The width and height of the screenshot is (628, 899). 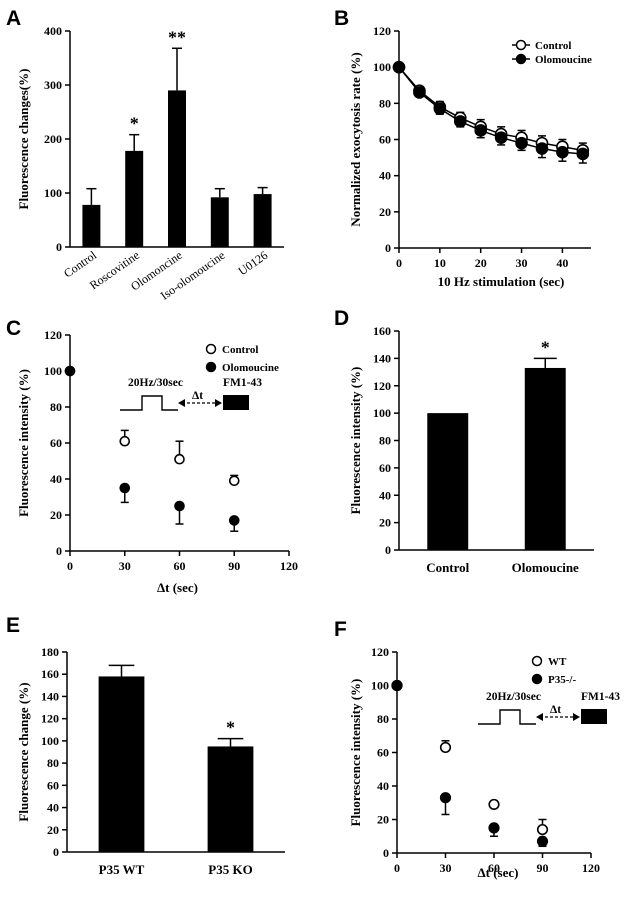 What do you see at coordinates (50, 652) in the screenshot?
I see `y-tick-label: 180` at bounding box center [50, 652].